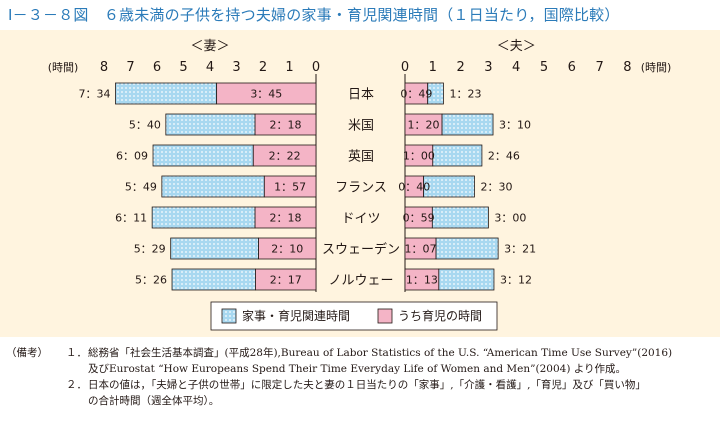  What do you see at coordinates (229, 316) in the screenshot?
I see `legend-housework-swatch` at bounding box center [229, 316].